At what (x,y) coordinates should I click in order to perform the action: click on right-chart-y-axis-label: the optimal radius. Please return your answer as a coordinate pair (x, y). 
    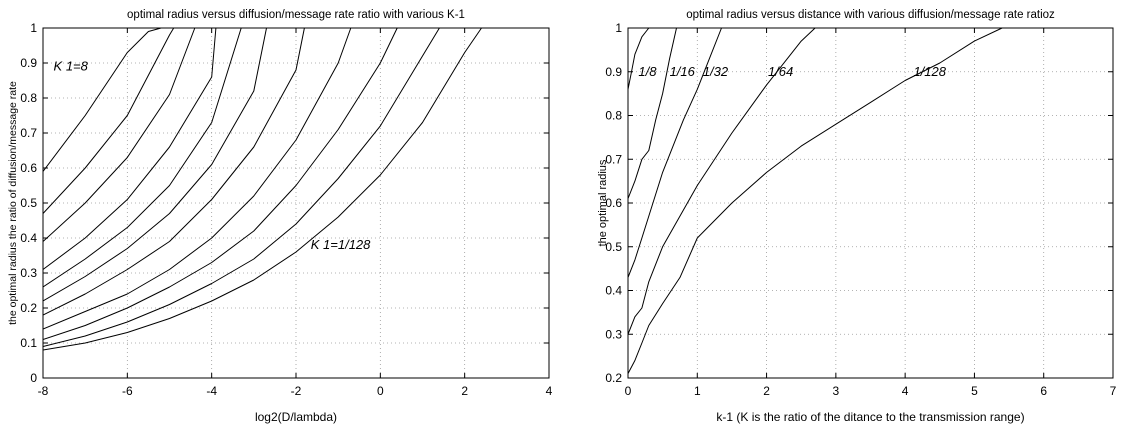
    Looking at the image, I should click on (603, 202).